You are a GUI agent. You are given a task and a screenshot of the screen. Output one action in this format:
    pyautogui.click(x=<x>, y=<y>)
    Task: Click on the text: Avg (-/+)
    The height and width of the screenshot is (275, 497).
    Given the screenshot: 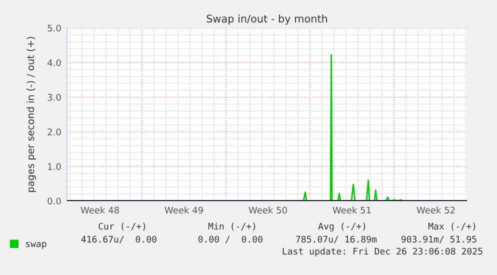 What is the action you would take?
    pyautogui.click(x=342, y=227)
    